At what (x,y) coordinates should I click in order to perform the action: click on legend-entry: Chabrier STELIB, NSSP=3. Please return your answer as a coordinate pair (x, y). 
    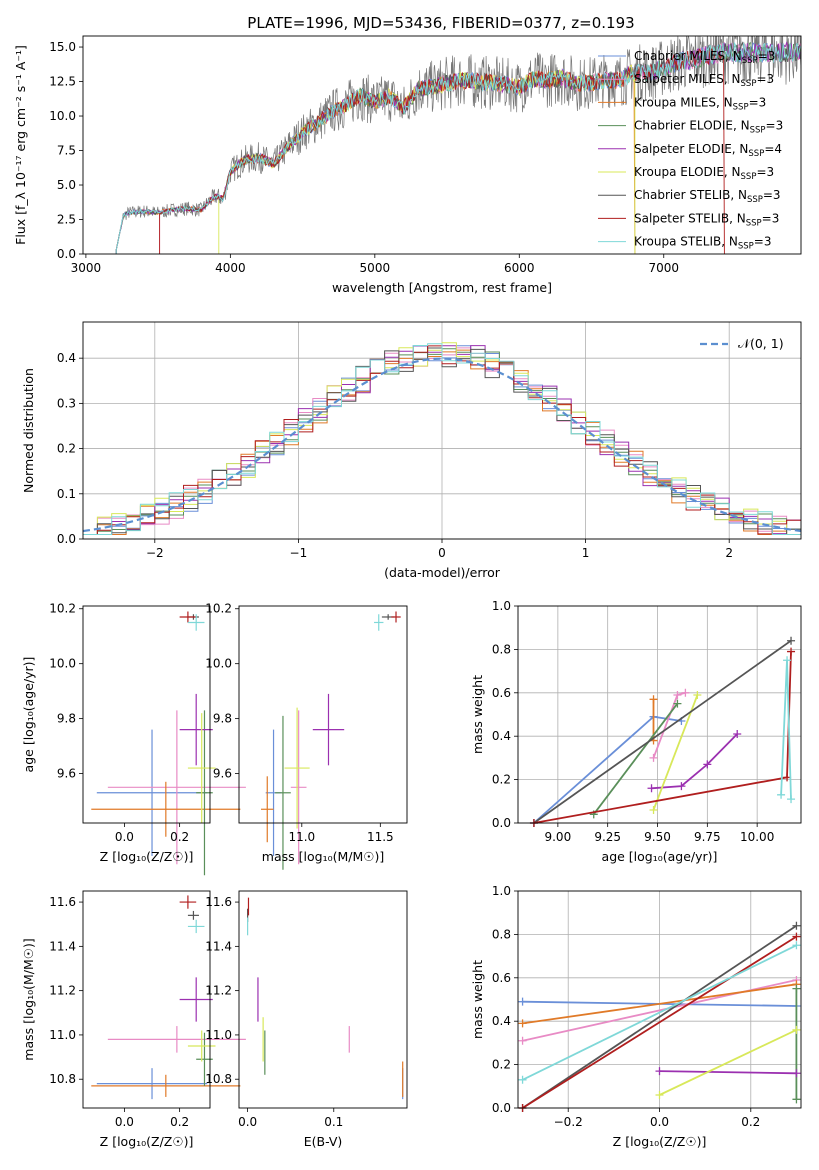
    Looking at the image, I should click on (707, 196).